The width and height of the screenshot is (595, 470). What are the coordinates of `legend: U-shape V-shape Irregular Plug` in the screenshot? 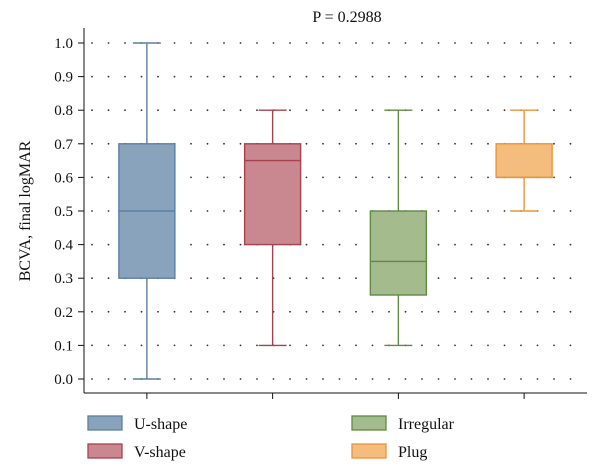 It's located at (271, 438).